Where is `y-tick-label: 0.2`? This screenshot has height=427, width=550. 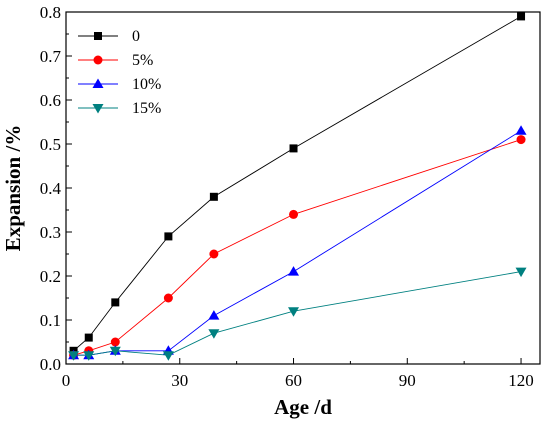 y-tick-label: 0.2 is located at coordinates (50, 276).